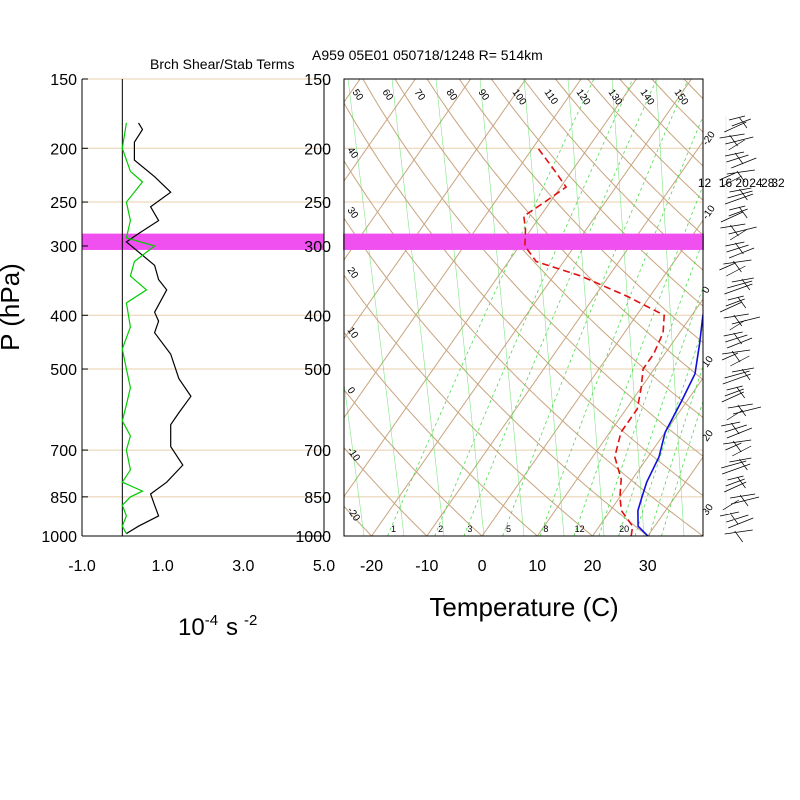 Image resolution: width=800 pixels, height=800 pixels. I want to click on left-x-tick-labels: -1.0 1.0 3.0 5.0, so click(201, 566).